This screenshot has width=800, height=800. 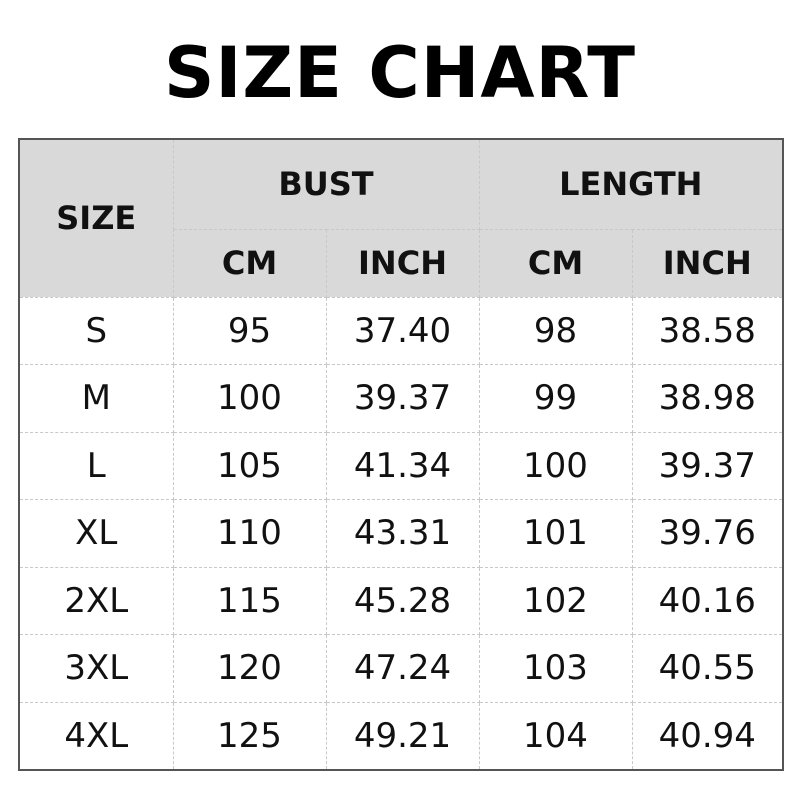 What do you see at coordinates (400, 73) in the screenshot?
I see `page-title: SIZE CHART` at bounding box center [400, 73].